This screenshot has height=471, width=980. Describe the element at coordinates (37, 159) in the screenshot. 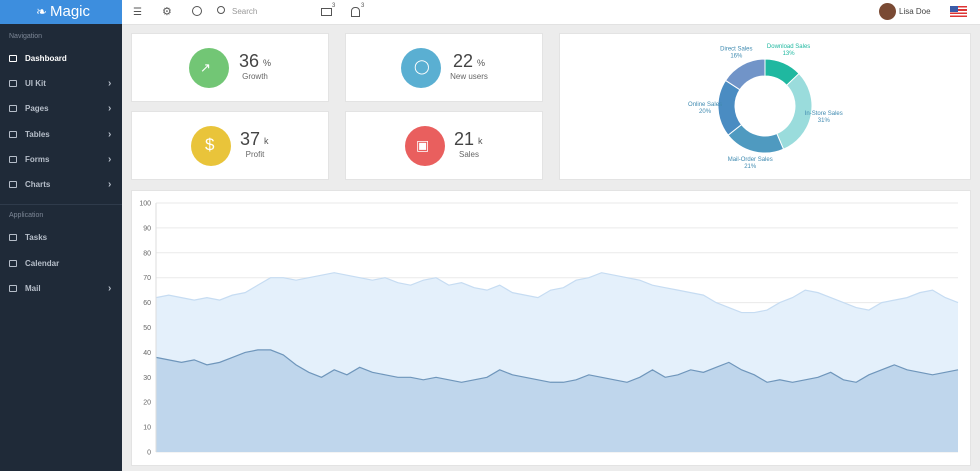

I see `nav-label: Forms` at that location.